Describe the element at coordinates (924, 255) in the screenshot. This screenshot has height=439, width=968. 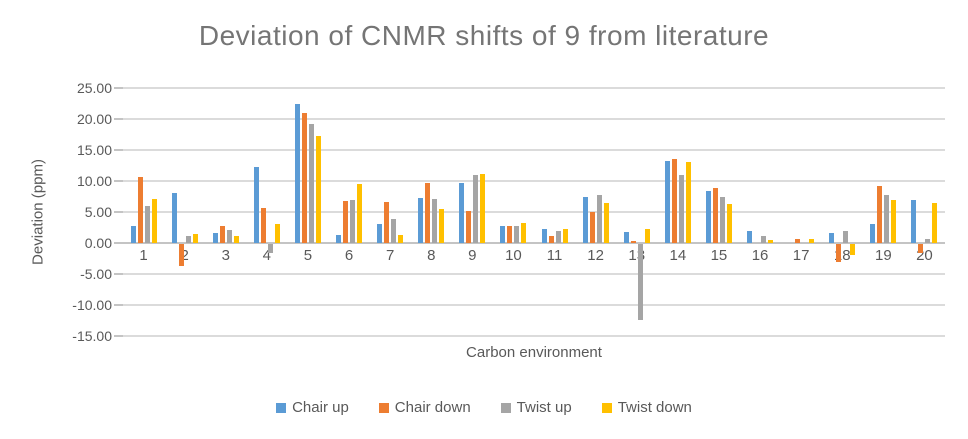
I see `x-tick-label: 20` at that location.